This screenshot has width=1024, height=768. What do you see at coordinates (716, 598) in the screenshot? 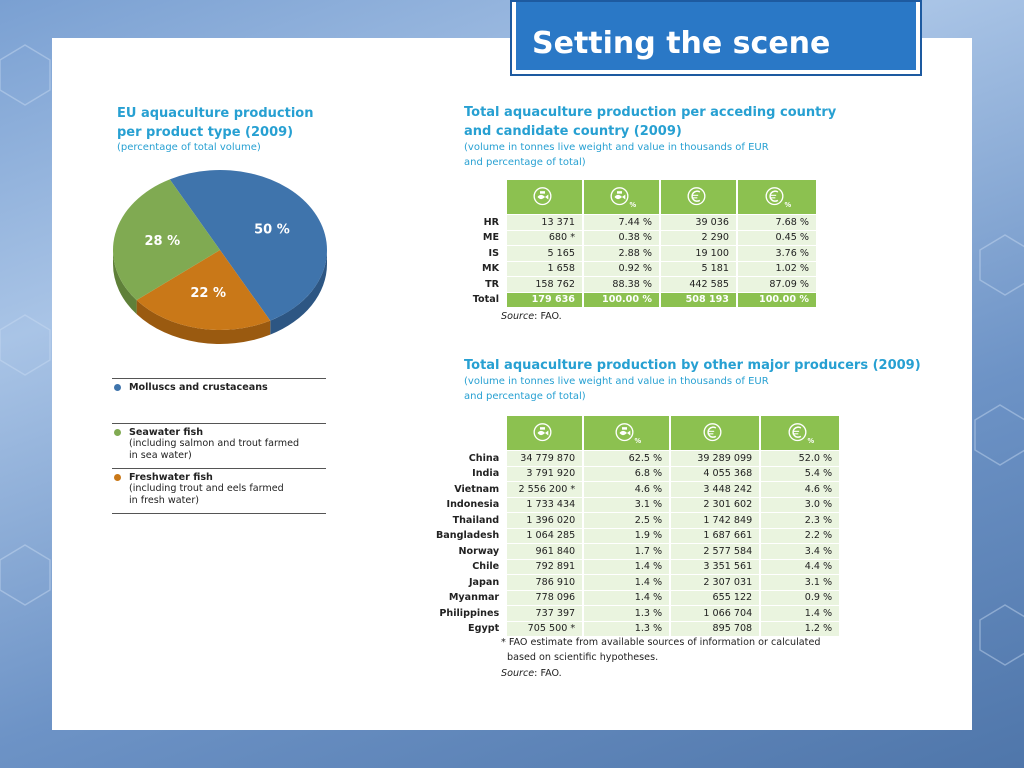
I see `table-cell: 655 122` at bounding box center [716, 598].